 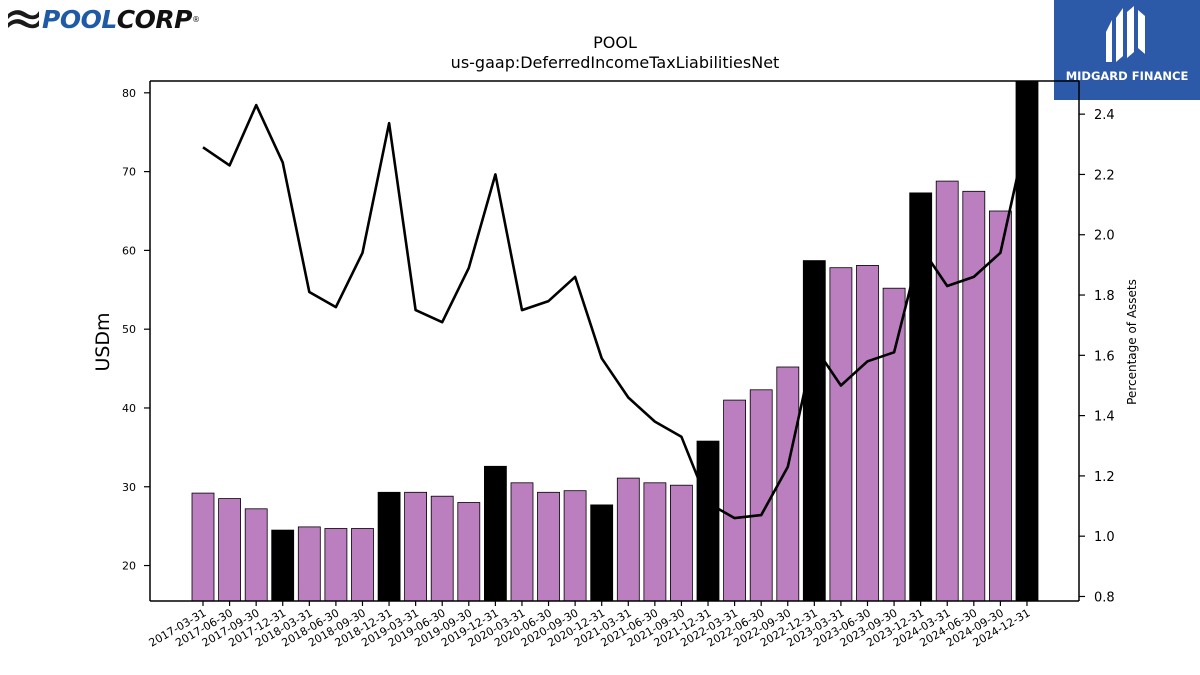 I want to click on y2-tick-label: 2.2, so click(x=1104, y=175).